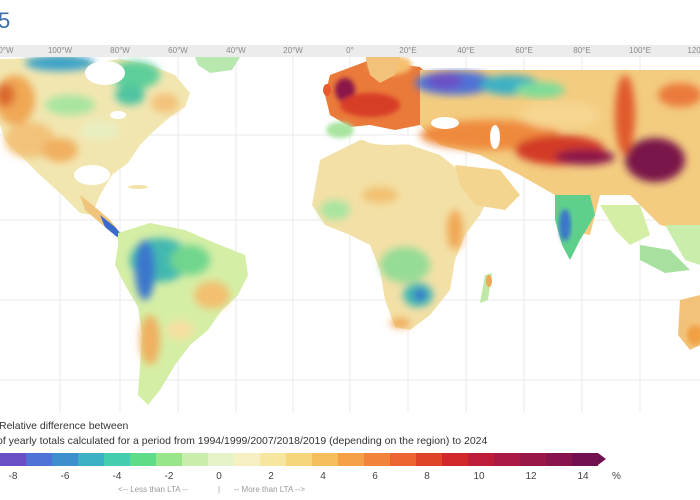  What do you see at coordinates (408, 50) in the screenshot?
I see `longitude-label: 20°E` at bounding box center [408, 50].